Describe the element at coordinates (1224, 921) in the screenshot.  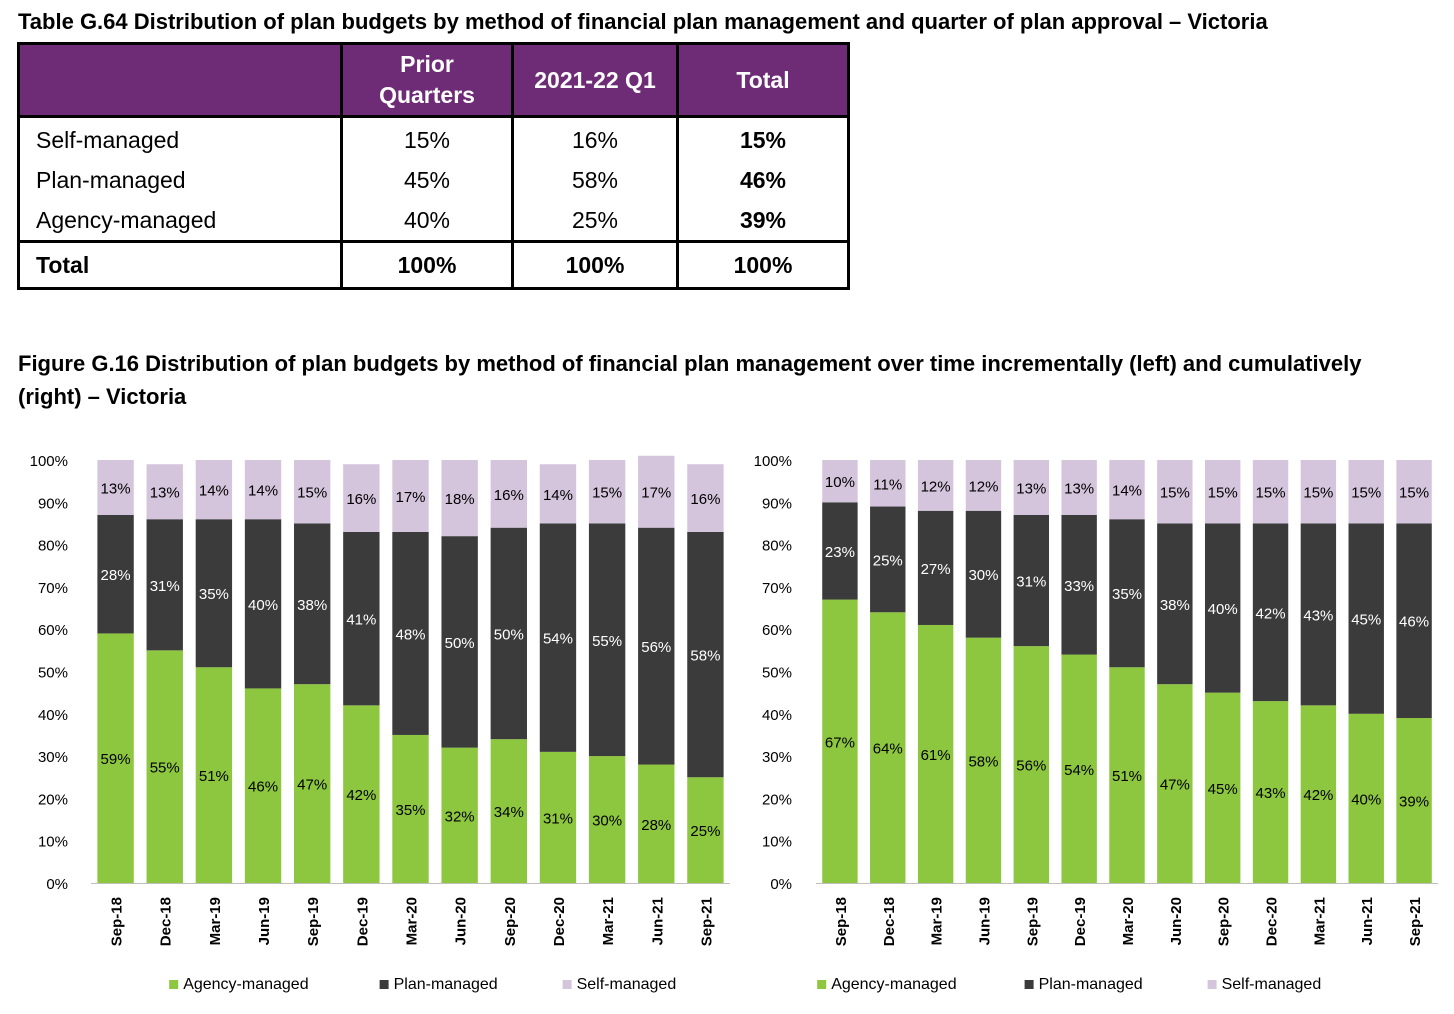
I see `x-tick-label: Sep-20` at that location.